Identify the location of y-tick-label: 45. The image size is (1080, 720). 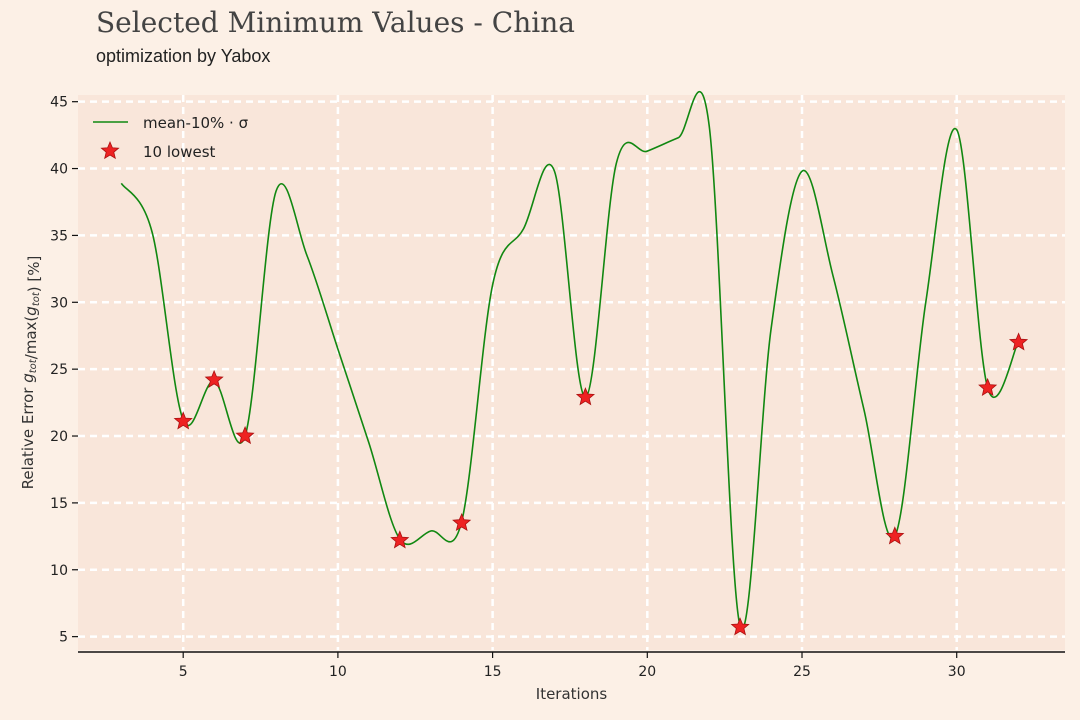
(59, 103).